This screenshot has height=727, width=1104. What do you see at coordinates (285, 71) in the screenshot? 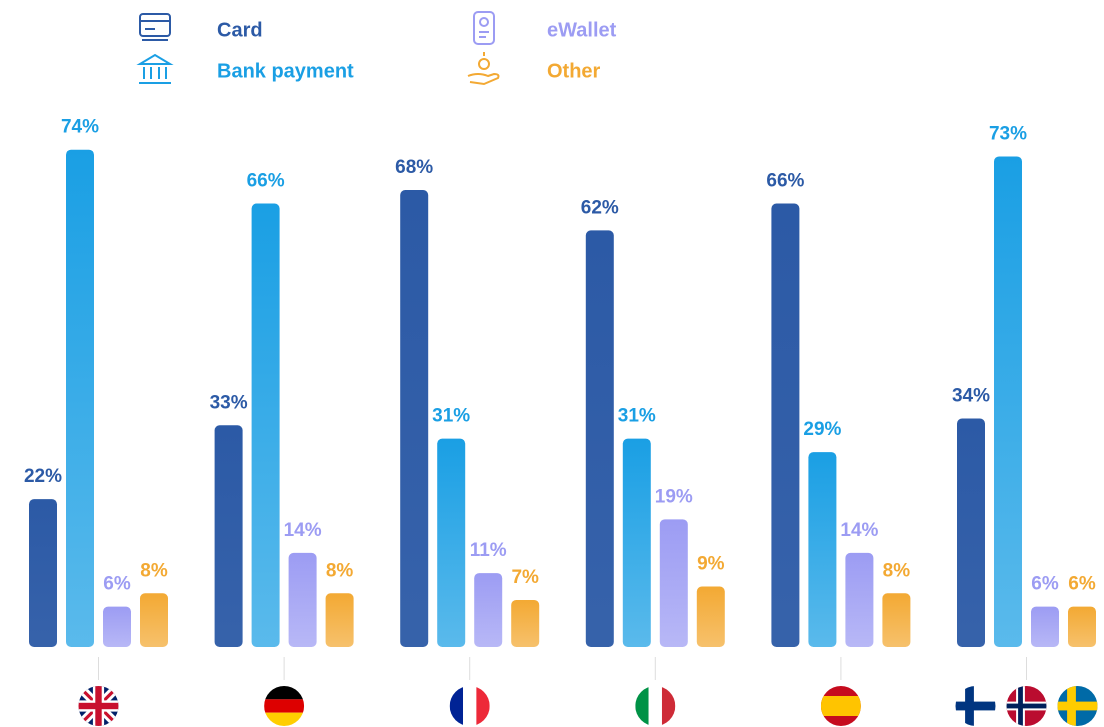
I see `legend-label: Bank payment` at bounding box center [285, 71].